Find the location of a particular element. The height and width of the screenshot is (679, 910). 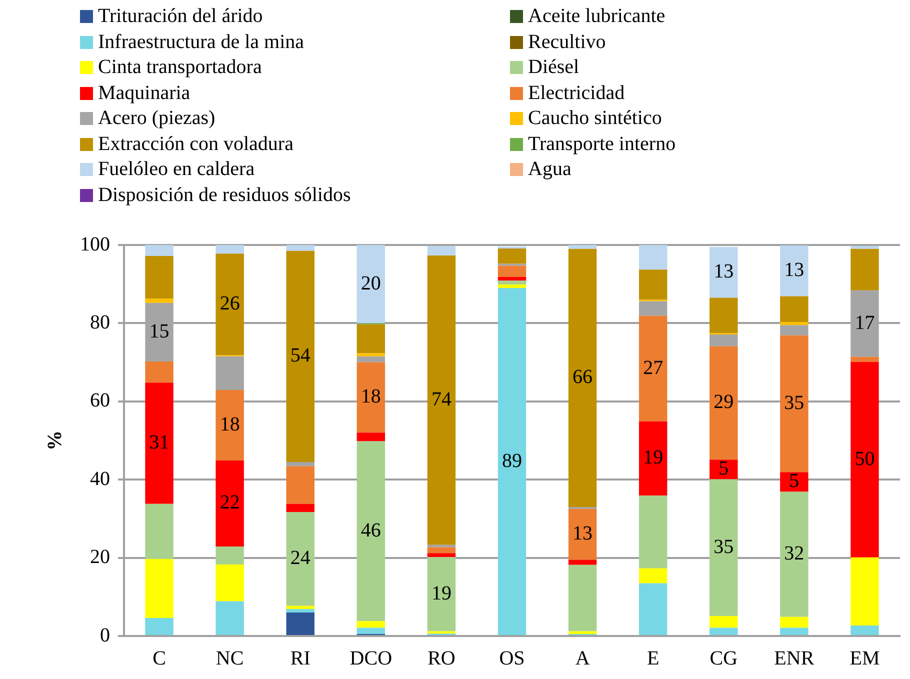

x-tick-label: RI is located at coordinates (300, 658).